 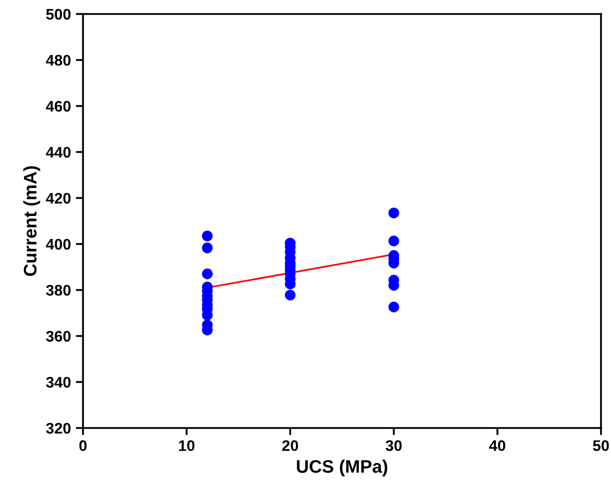 What do you see at coordinates (58, 198) in the screenshot?
I see `y-tick-label: 420` at bounding box center [58, 198].